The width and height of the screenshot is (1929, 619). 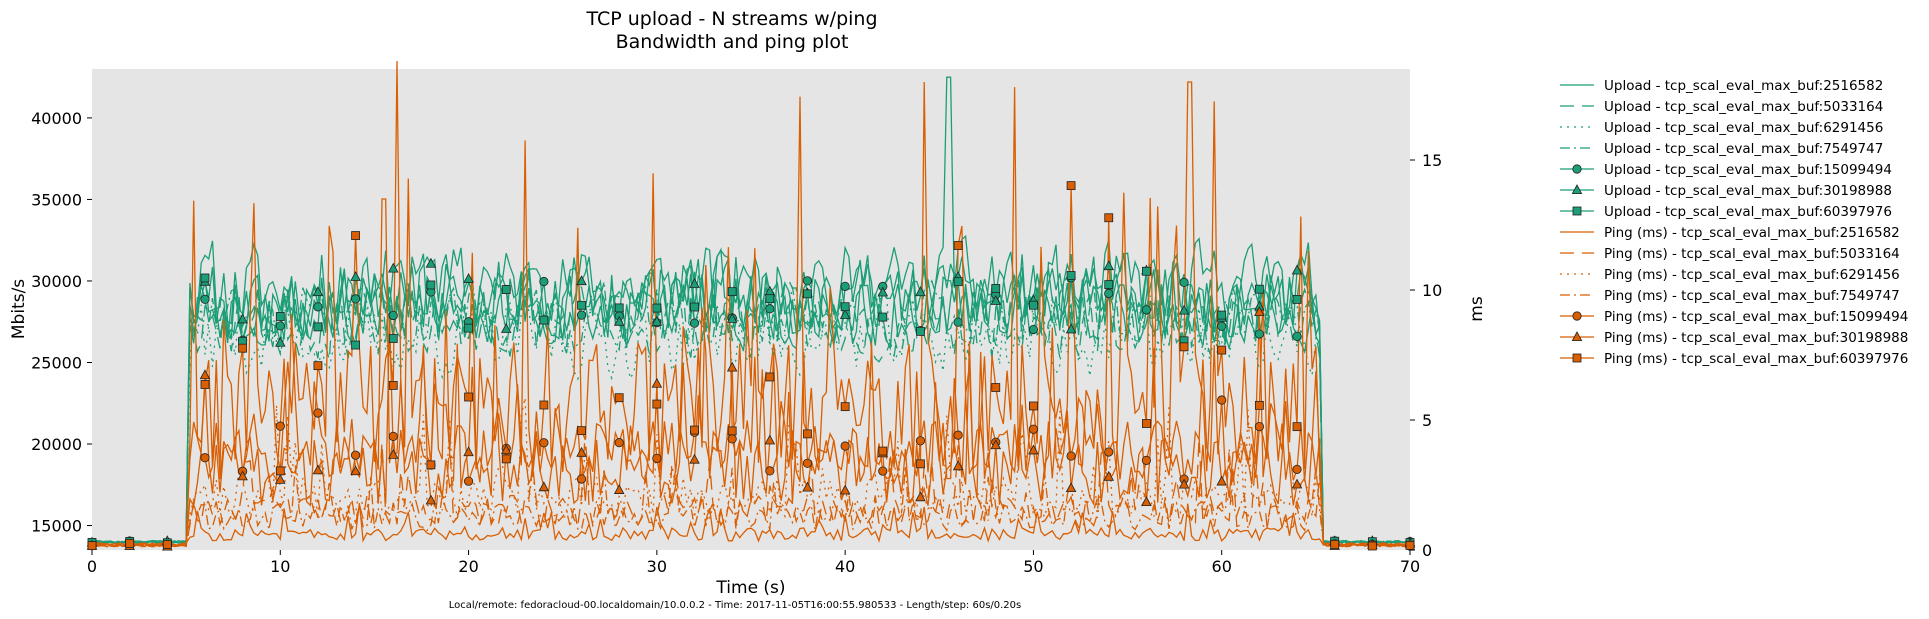 What do you see at coordinates (1743, 86) in the screenshot?
I see `legend-label-1: Upload - tcp_scal_eval_max_buf:2516582` at bounding box center [1743, 86].